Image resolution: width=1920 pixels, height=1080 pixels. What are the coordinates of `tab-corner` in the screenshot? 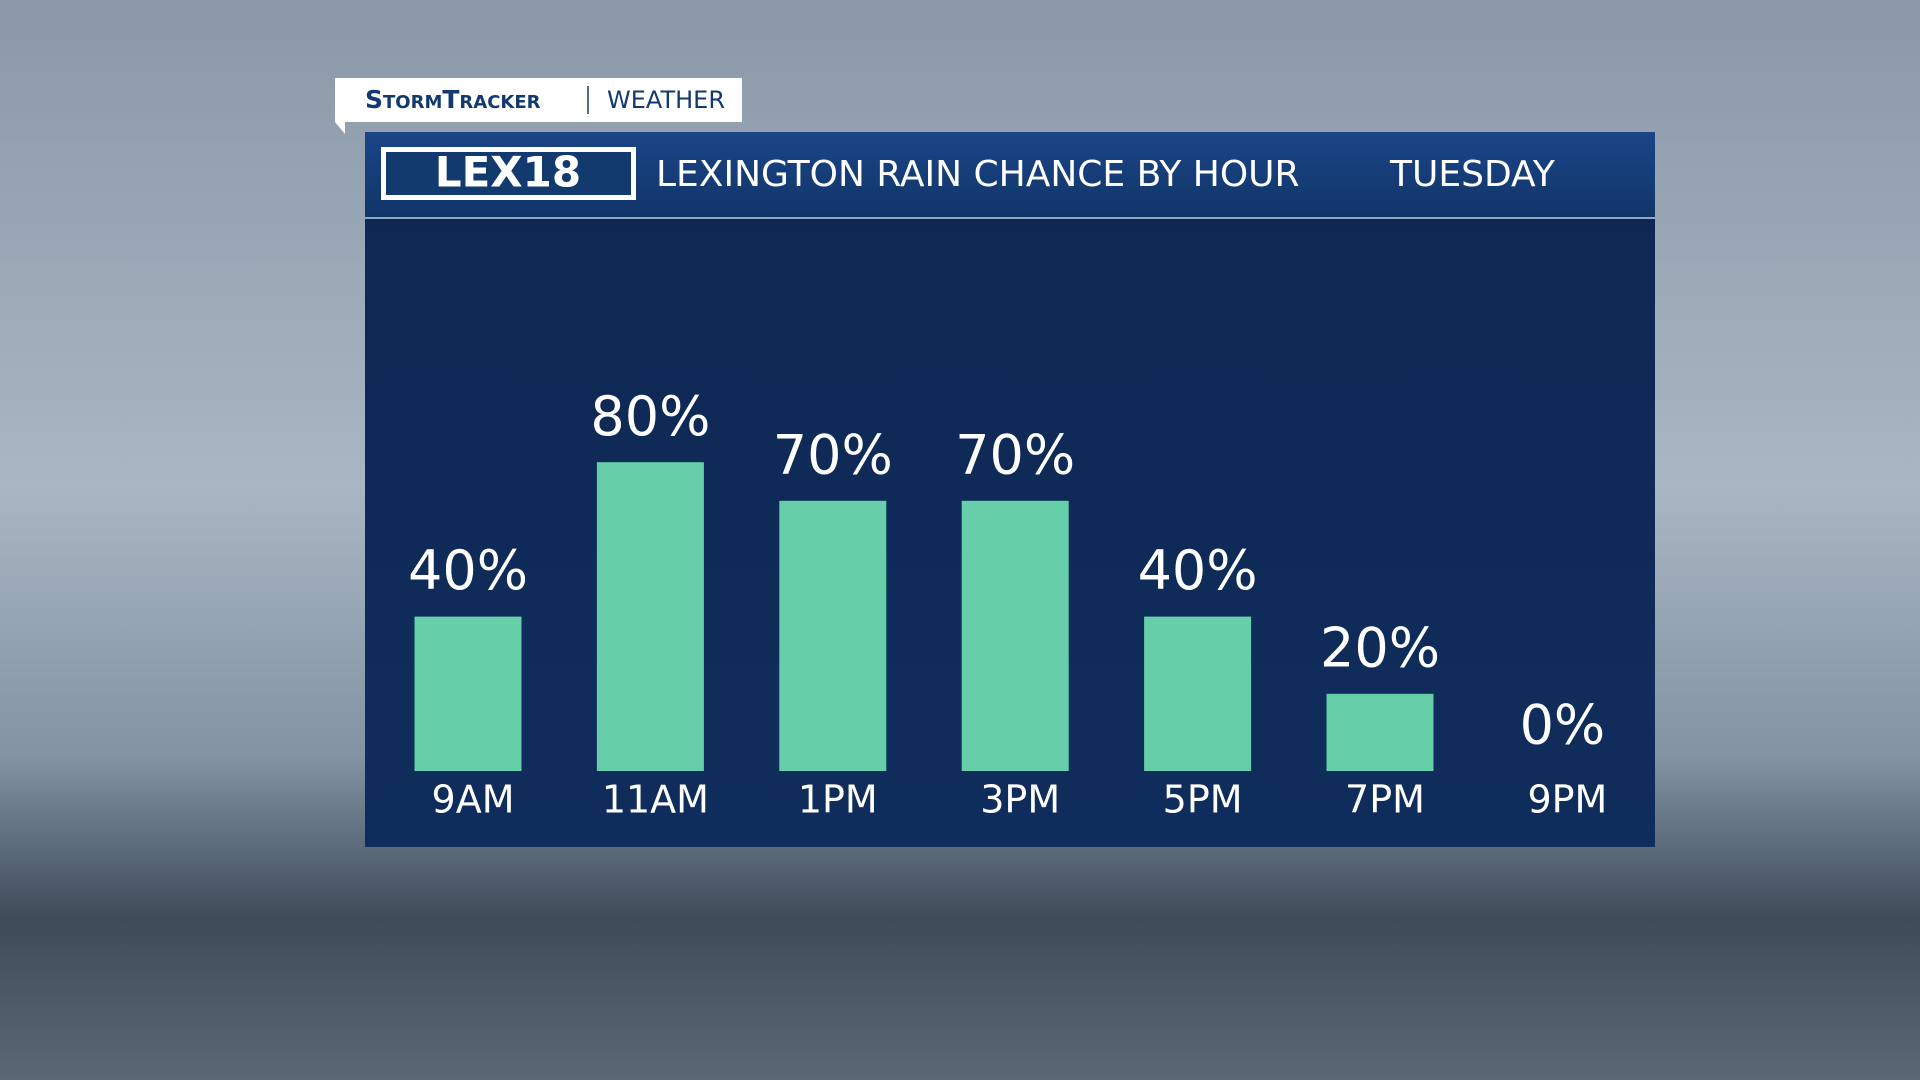 It's located at (340, 128).